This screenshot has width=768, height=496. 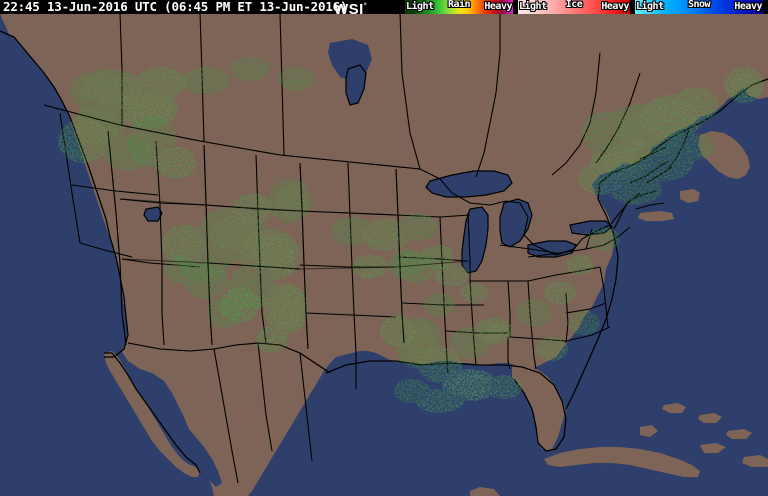 I want to click on pacific-ocean, so click(x=64, y=195).